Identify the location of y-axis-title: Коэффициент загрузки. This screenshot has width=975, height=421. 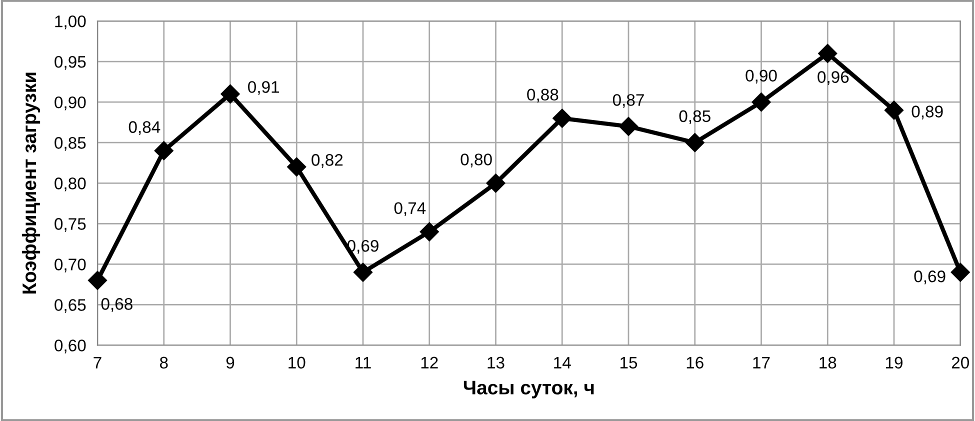
(31, 183).